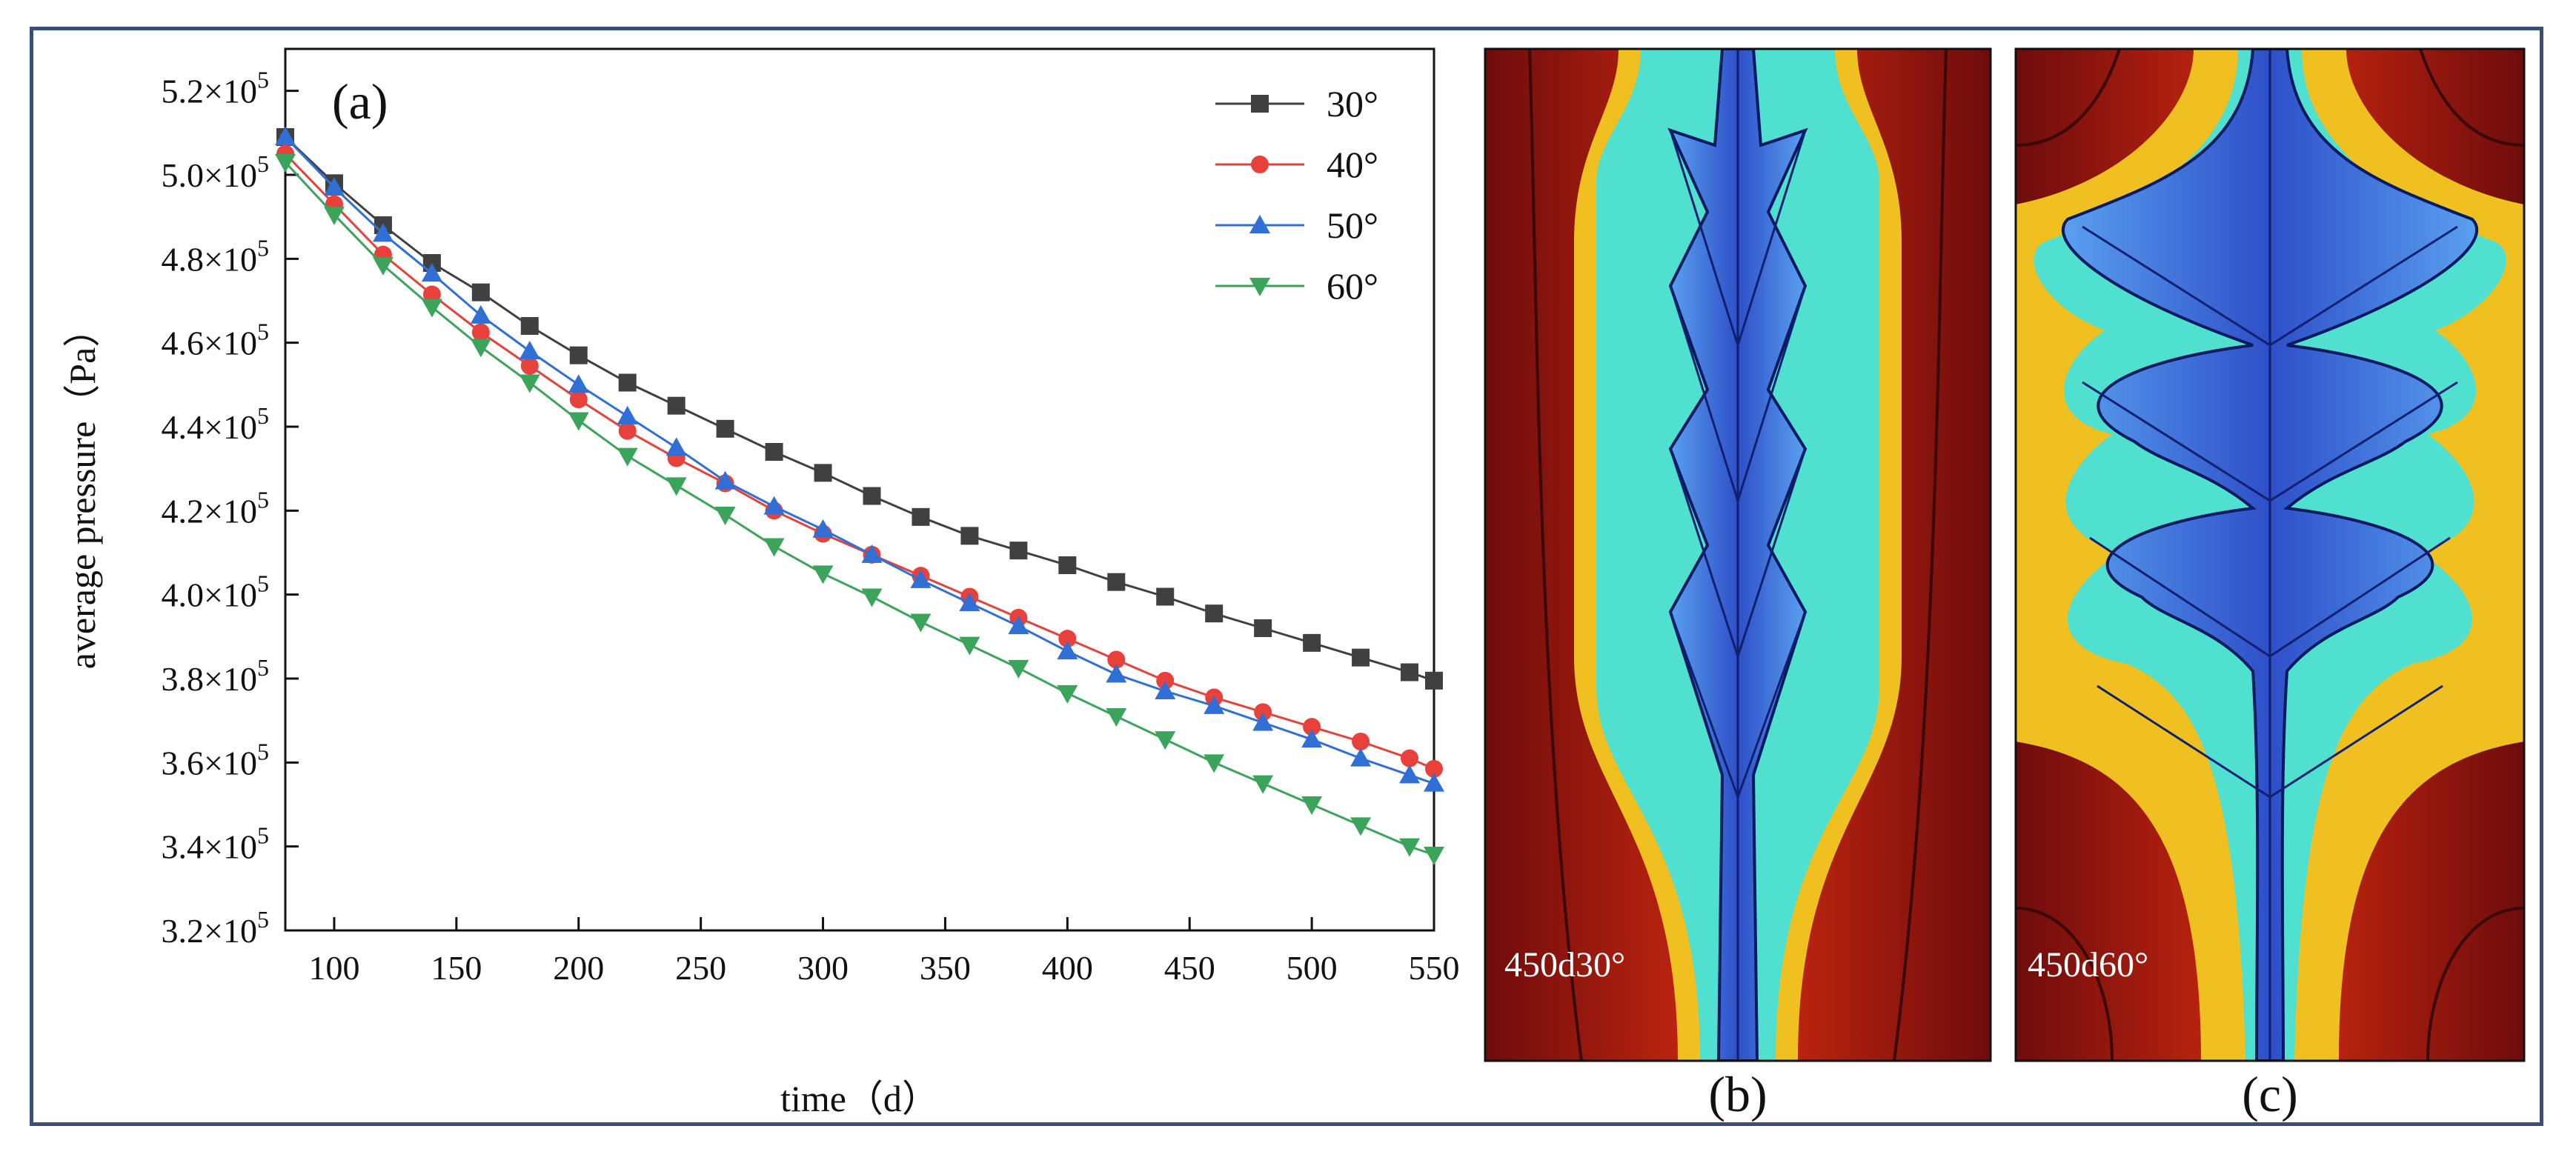 The image size is (2576, 1166). Describe the element at coordinates (215, 88) in the screenshot. I see `y-tick-label: 5.2×10⁵` at that location.